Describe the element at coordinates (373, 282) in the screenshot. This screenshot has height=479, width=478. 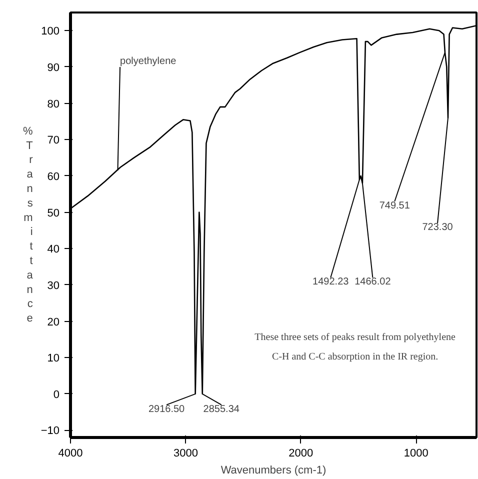
I see `annotation: 1466.02` at that location.